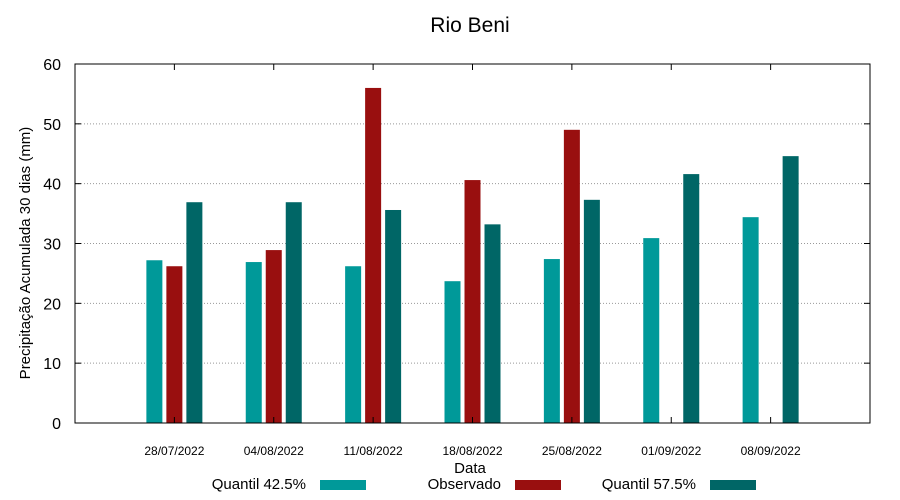 This screenshot has height=500, width=900. Describe the element at coordinates (174, 451) in the screenshot. I see `x-tick-label: 28/07/2022` at that location.